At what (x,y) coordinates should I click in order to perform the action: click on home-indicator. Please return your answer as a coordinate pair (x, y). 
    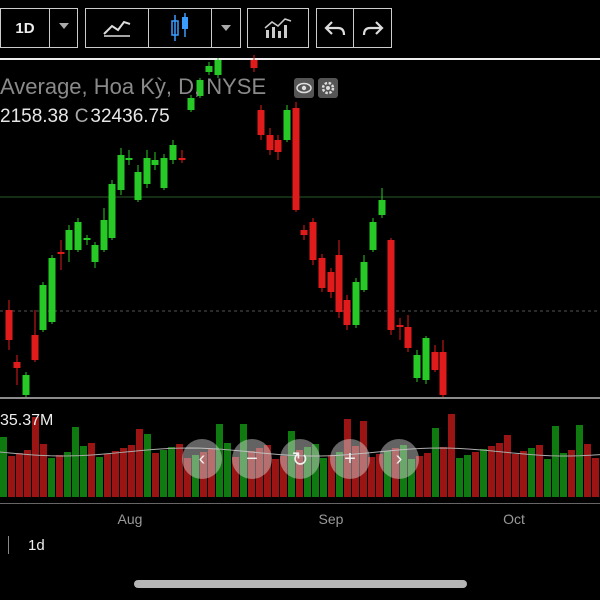
    Looking at the image, I should click on (300, 584).